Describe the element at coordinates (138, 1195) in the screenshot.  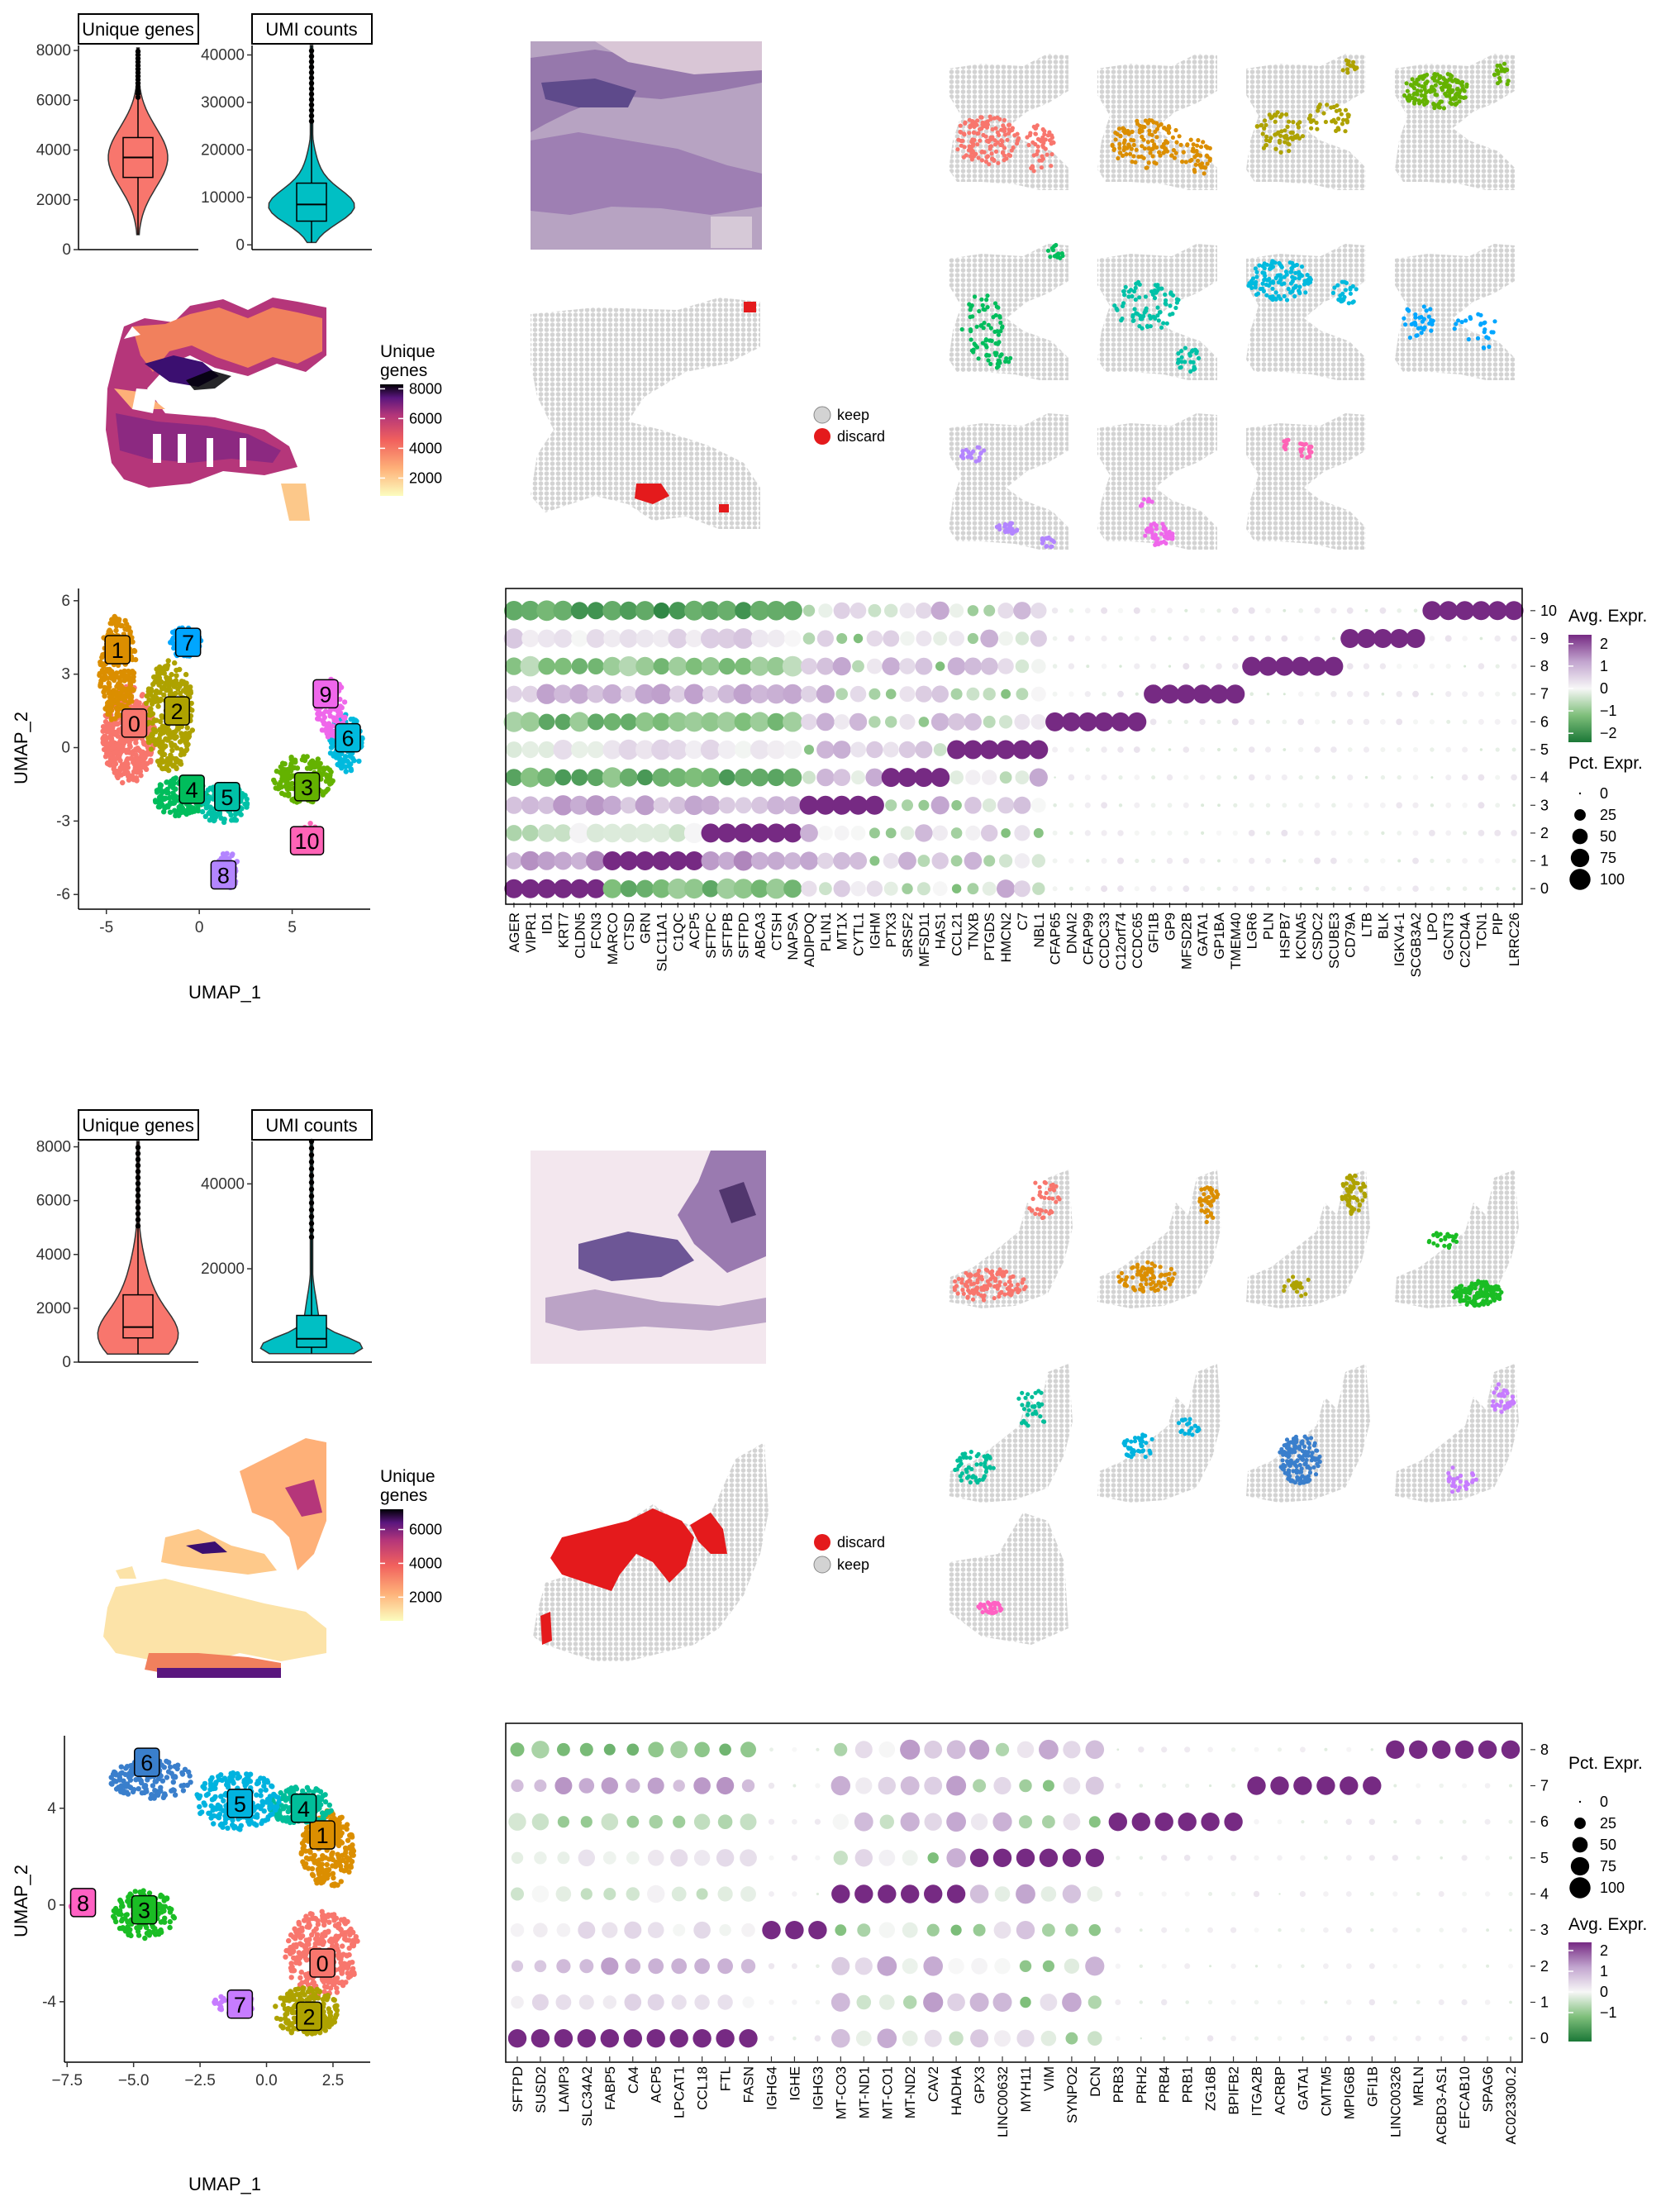
I see `outlier-point` at that location.